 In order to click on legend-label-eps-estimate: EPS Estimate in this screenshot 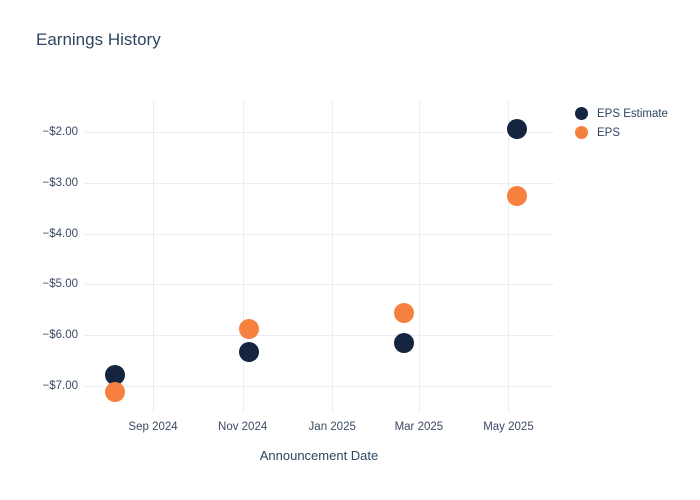, I will do `click(632, 113)`.